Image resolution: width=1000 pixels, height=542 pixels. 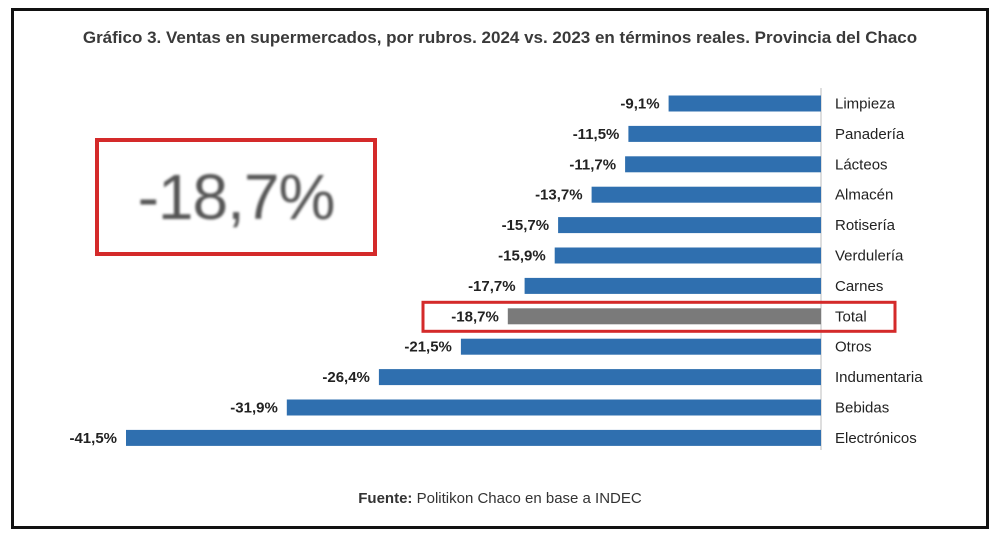 I want to click on category-label-lácteos: Lácteos, so click(x=861, y=164).